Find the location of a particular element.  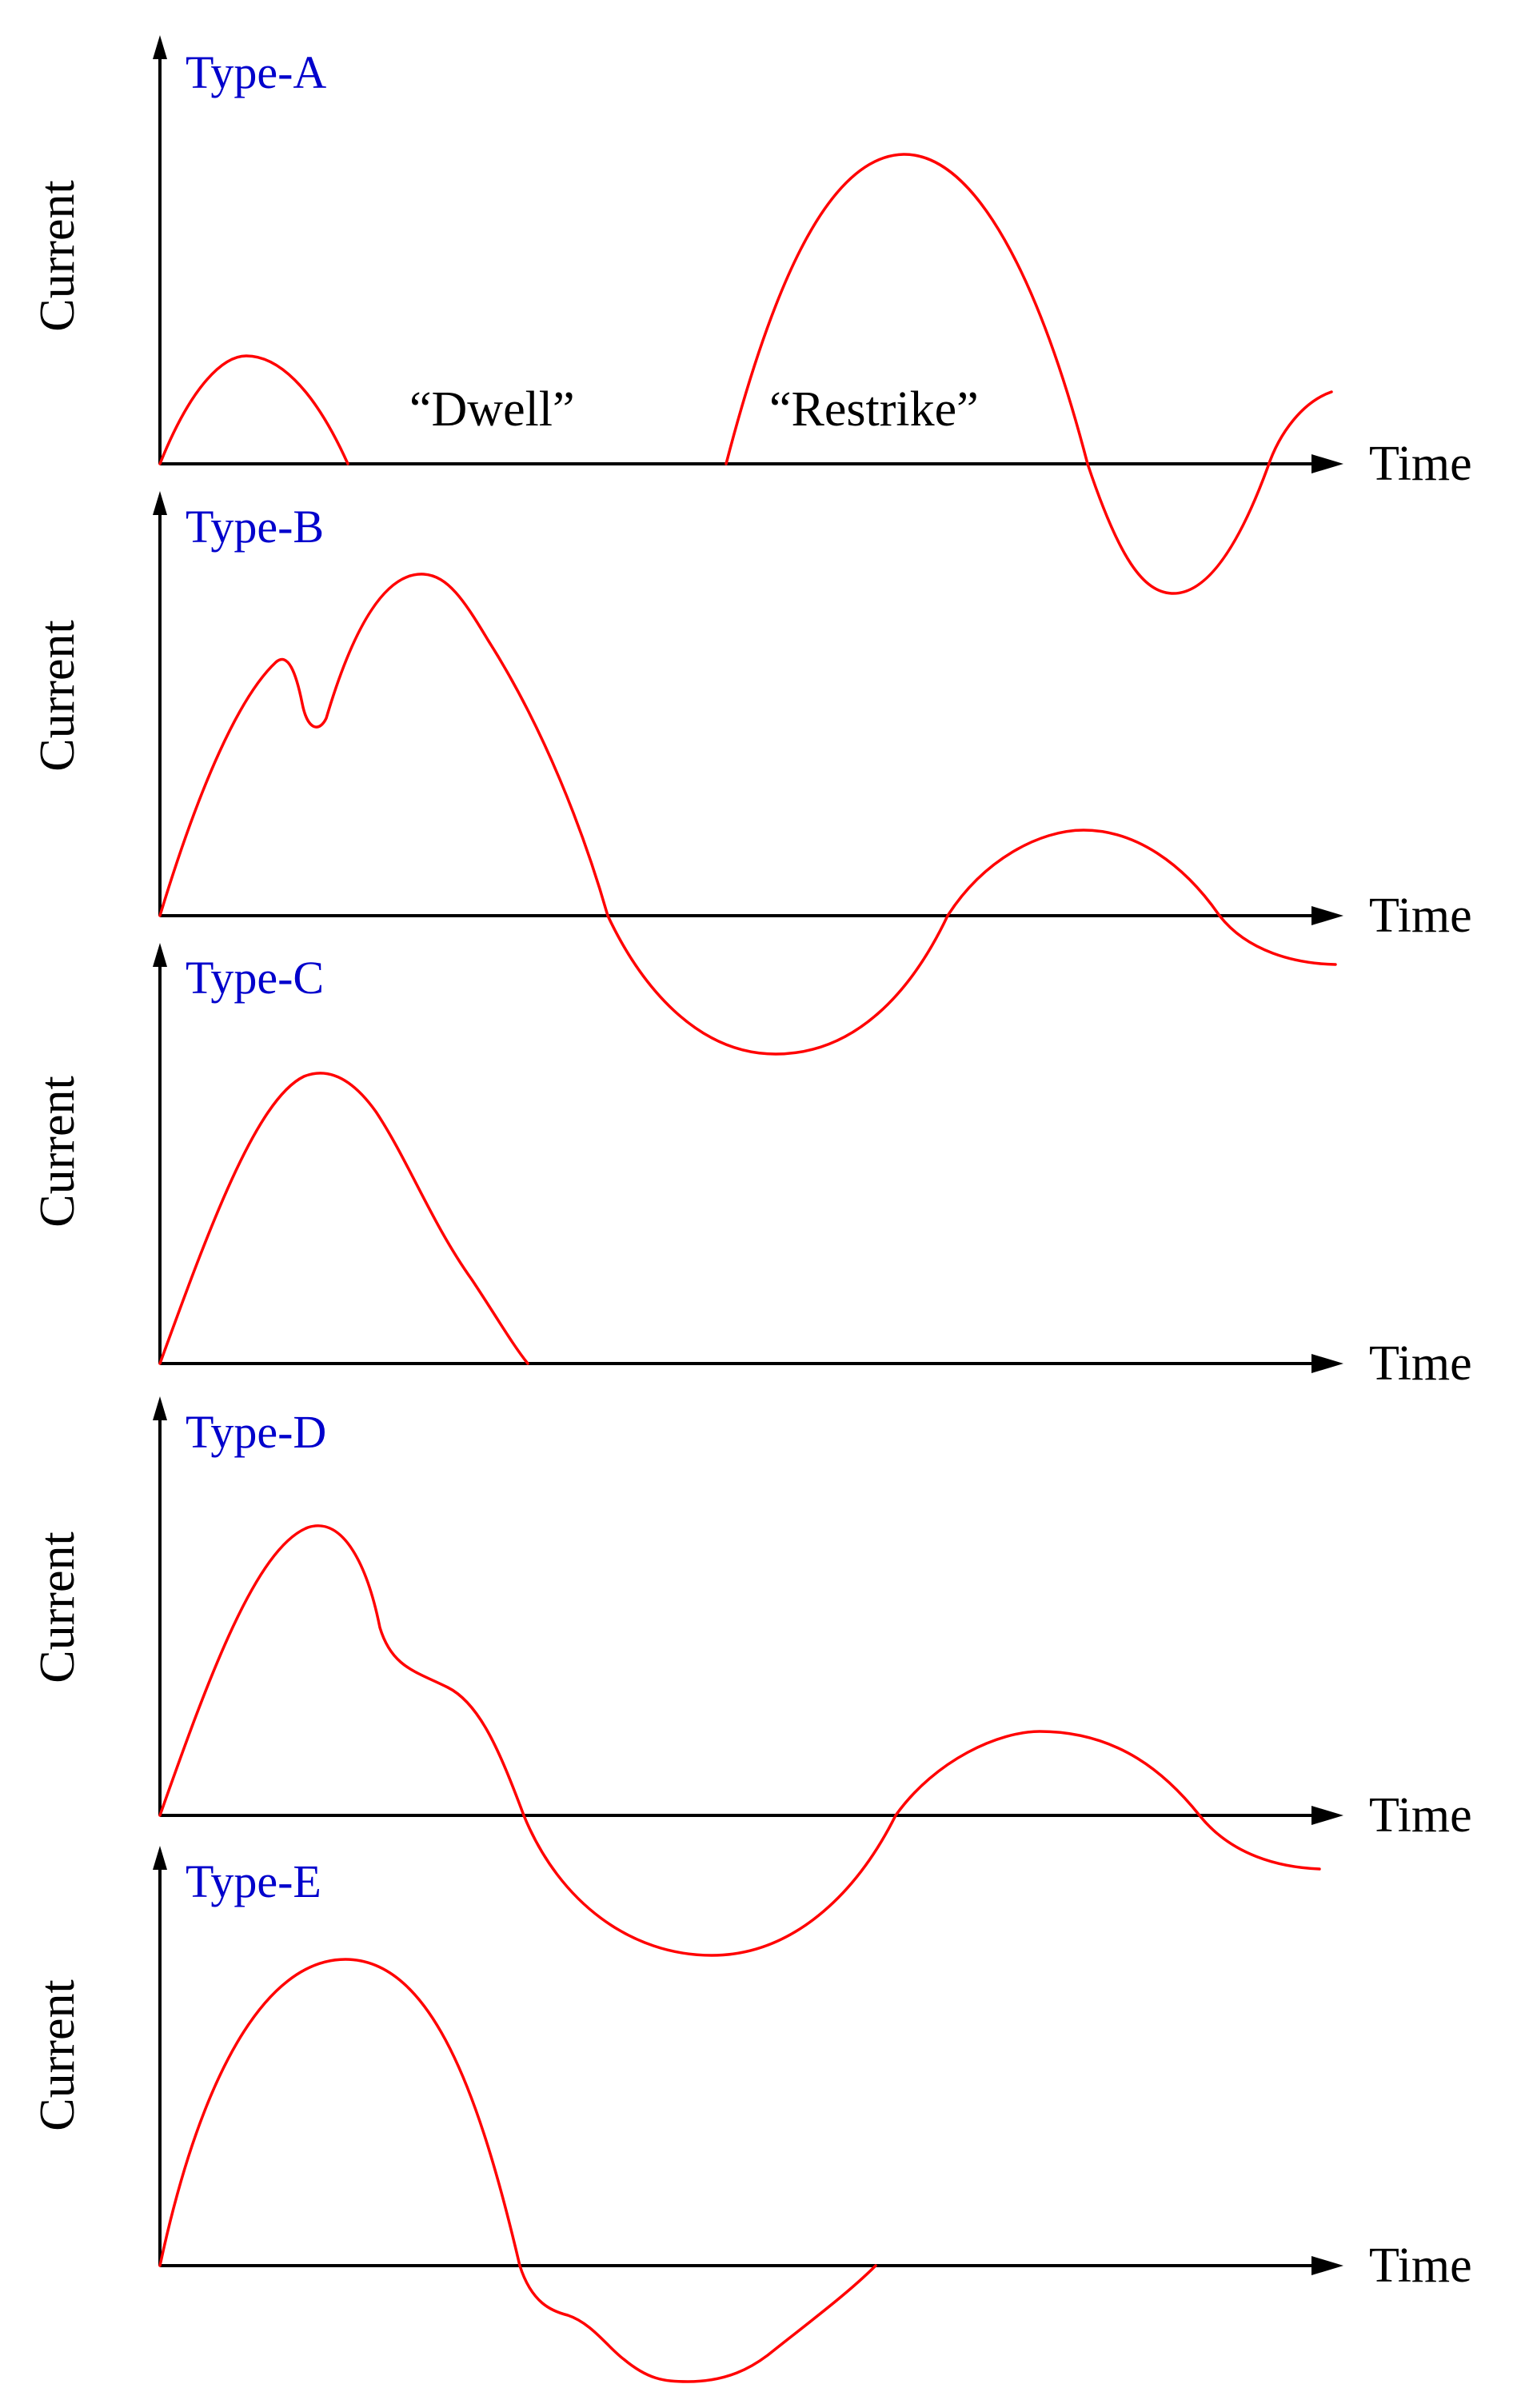

panel-a-y-axis-label: Current is located at coordinates (57, 255).